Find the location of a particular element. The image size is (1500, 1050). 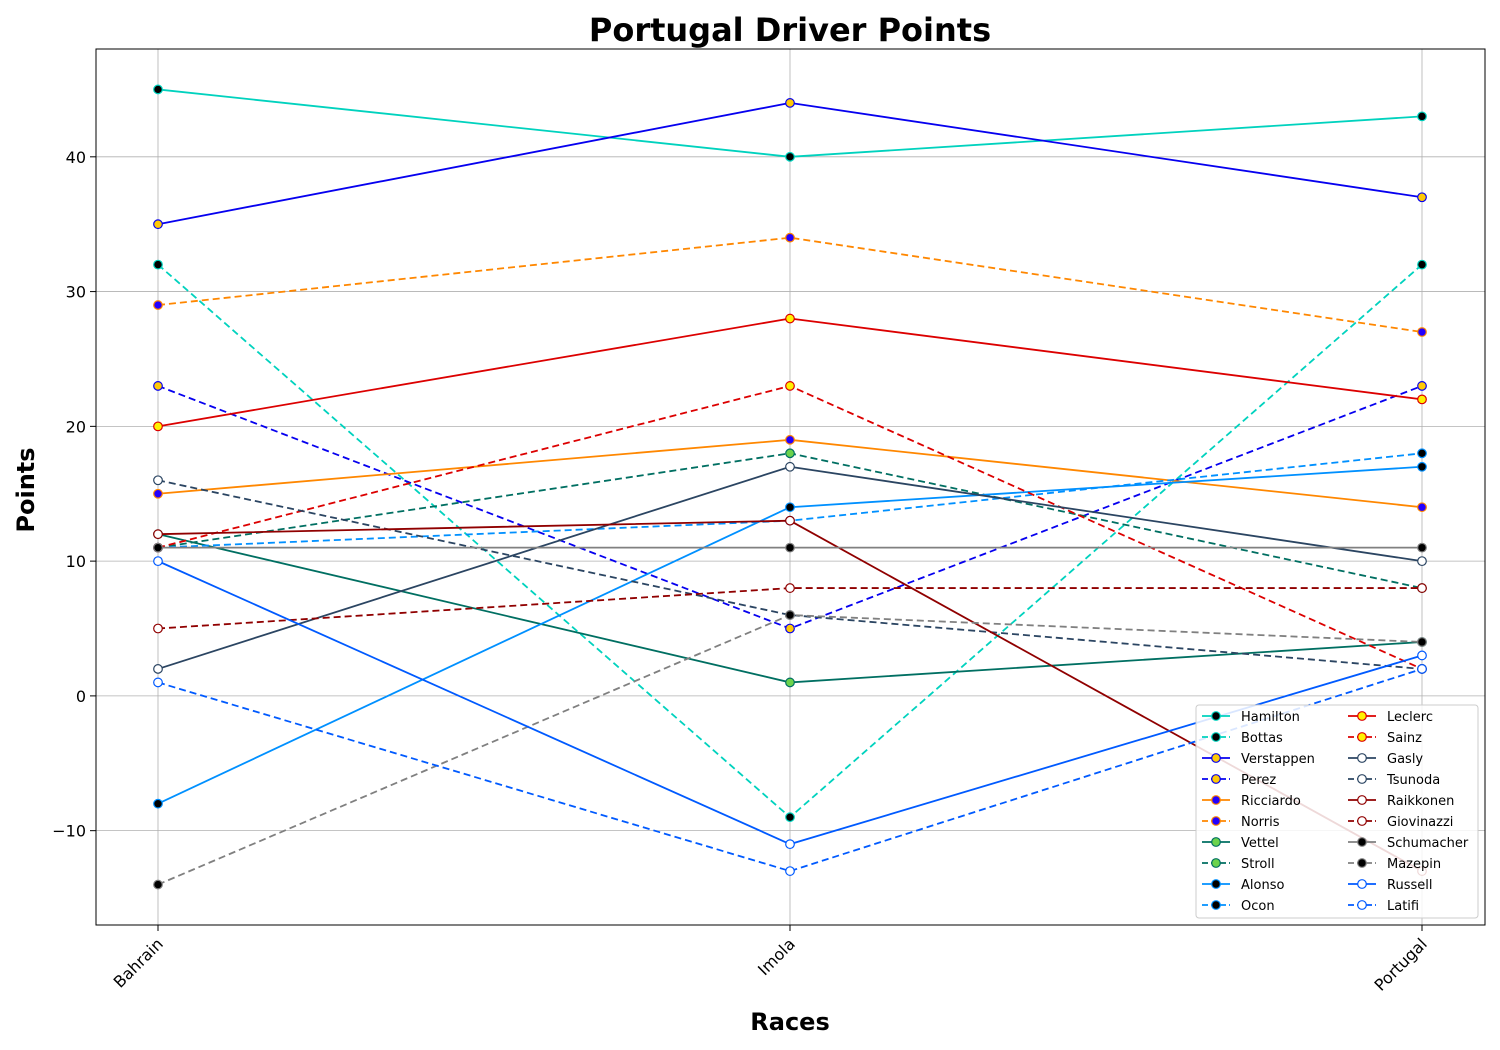

legend-marker-verstappen is located at coordinates (1216, 758).